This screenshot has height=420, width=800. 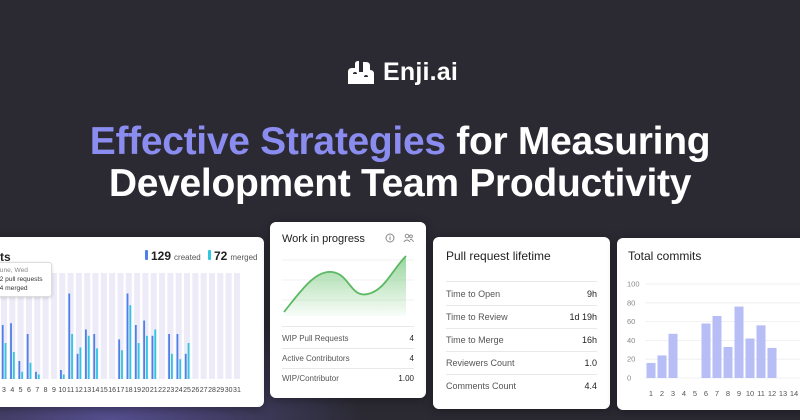 What do you see at coordinates (179, 390) in the screenshot?
I see `x-tick-label: 24` at bounding box center [179, 390].